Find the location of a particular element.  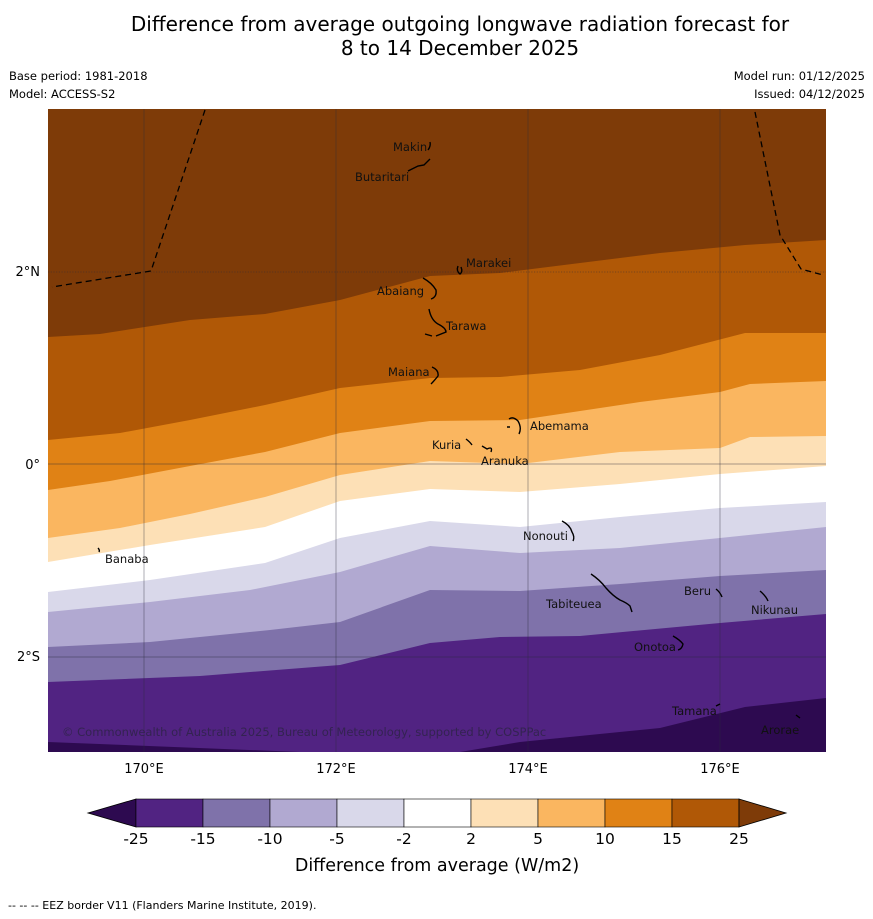

model-run: Model run: 01/12/2025 is located at coordinates (799, 76).